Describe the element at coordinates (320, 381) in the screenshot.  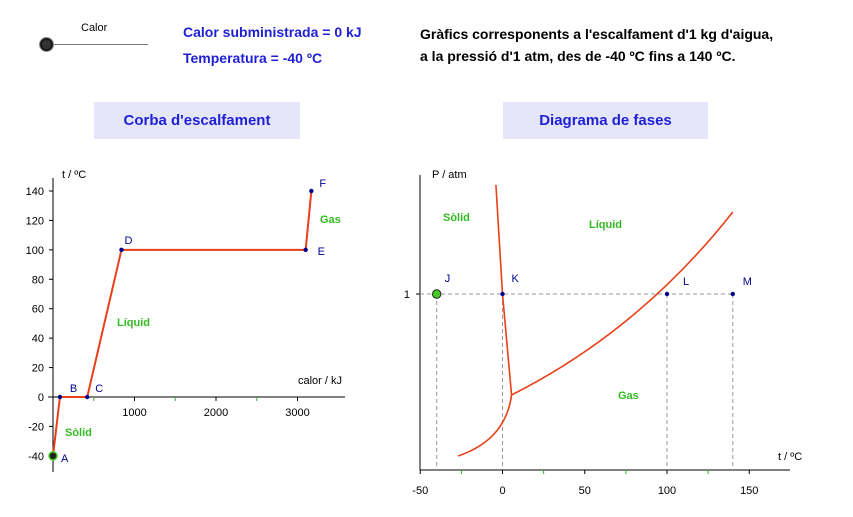
I see `x-axis-label: calor / kJ` at that location.